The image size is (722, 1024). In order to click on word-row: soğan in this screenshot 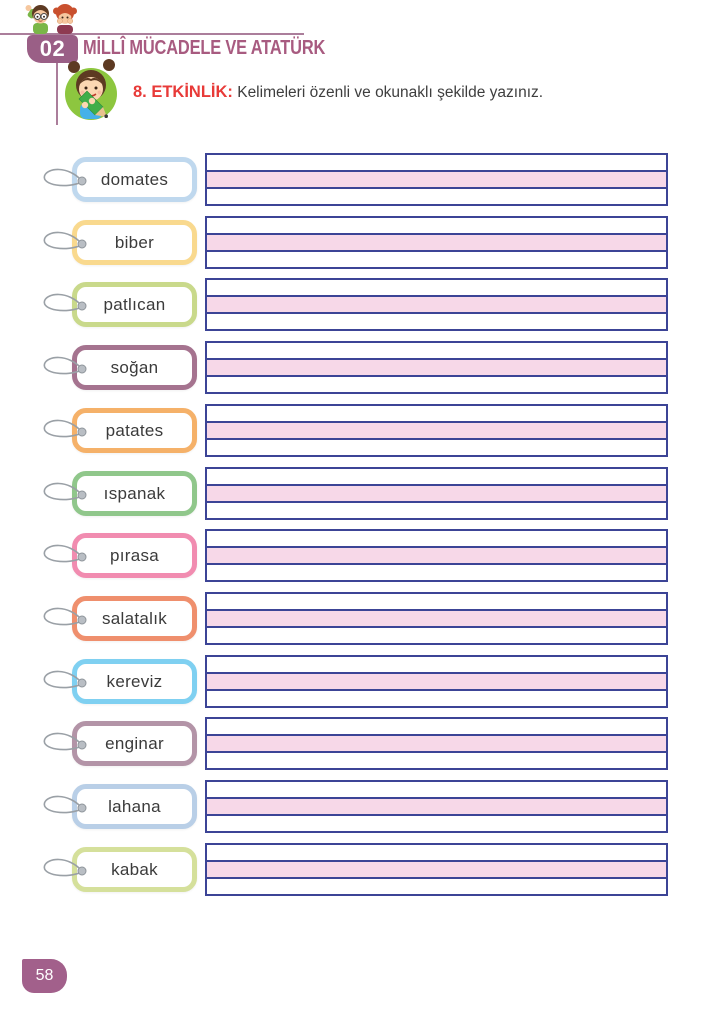, I will do `click(361, 367)`.